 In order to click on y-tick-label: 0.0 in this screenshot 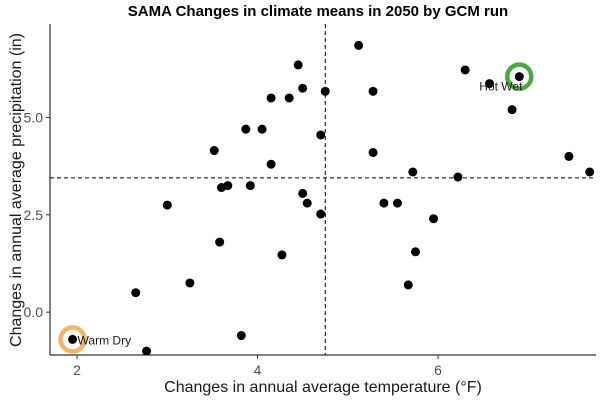, I will do `click(34, 312)`.